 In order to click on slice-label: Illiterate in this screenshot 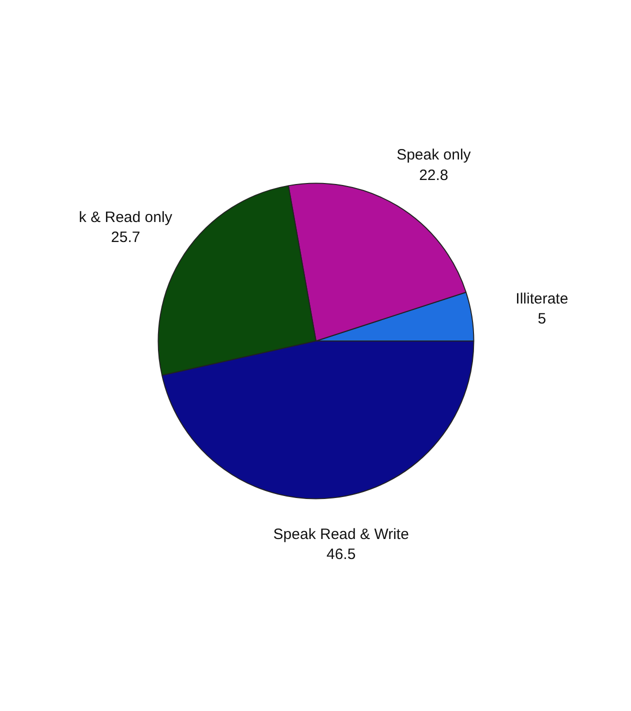, I will do `click(542, 299)`.